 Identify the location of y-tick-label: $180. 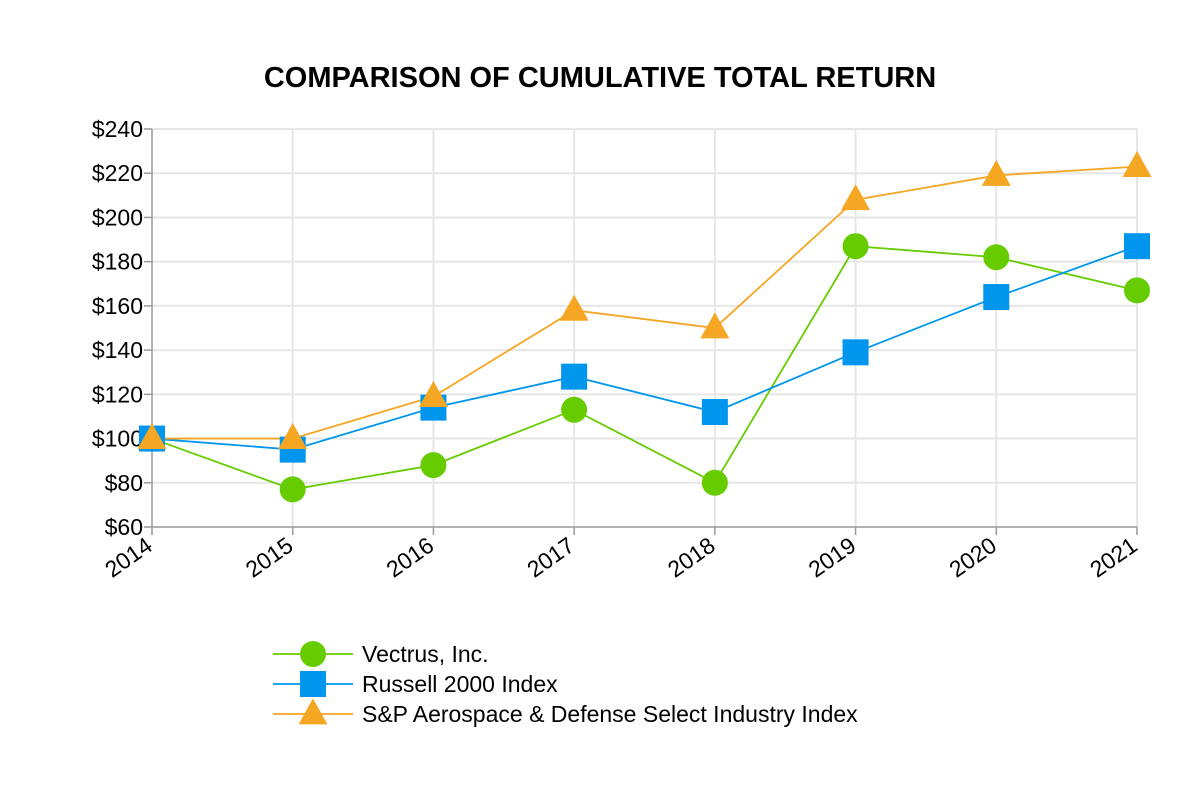
(117, 262).